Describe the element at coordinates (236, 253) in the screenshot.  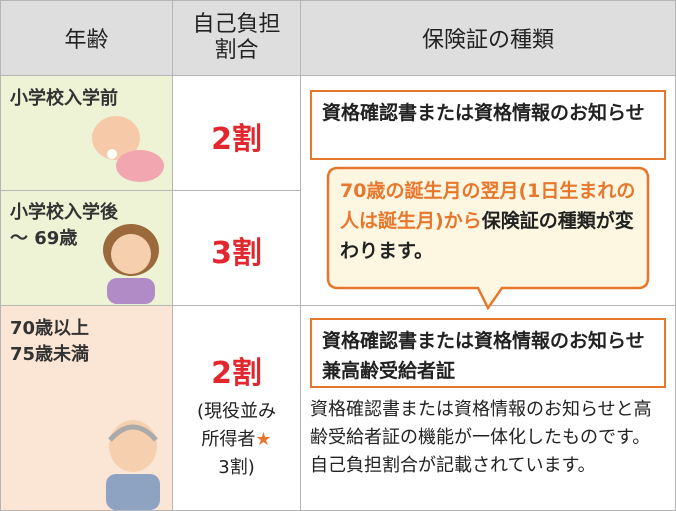
I see `ratio: 3割` at that location.